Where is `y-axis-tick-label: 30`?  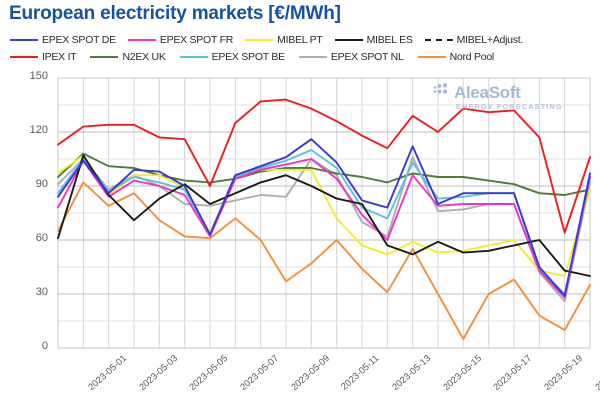 y-axis-tick-label: 30 is located at coordinates (41, 292).